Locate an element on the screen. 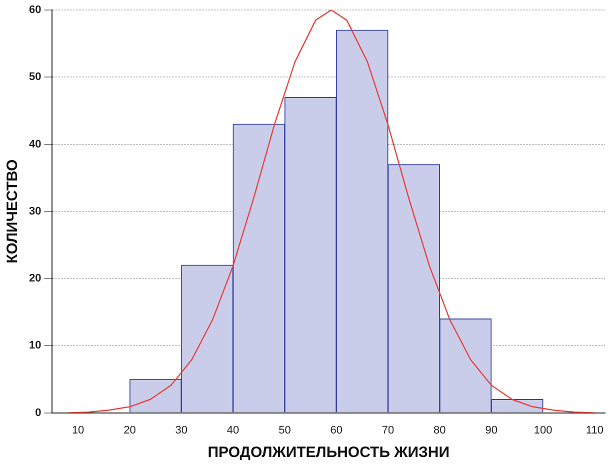 The image size is (613, 466). y-tick-label: 40 is located at coordinates (35, 144).